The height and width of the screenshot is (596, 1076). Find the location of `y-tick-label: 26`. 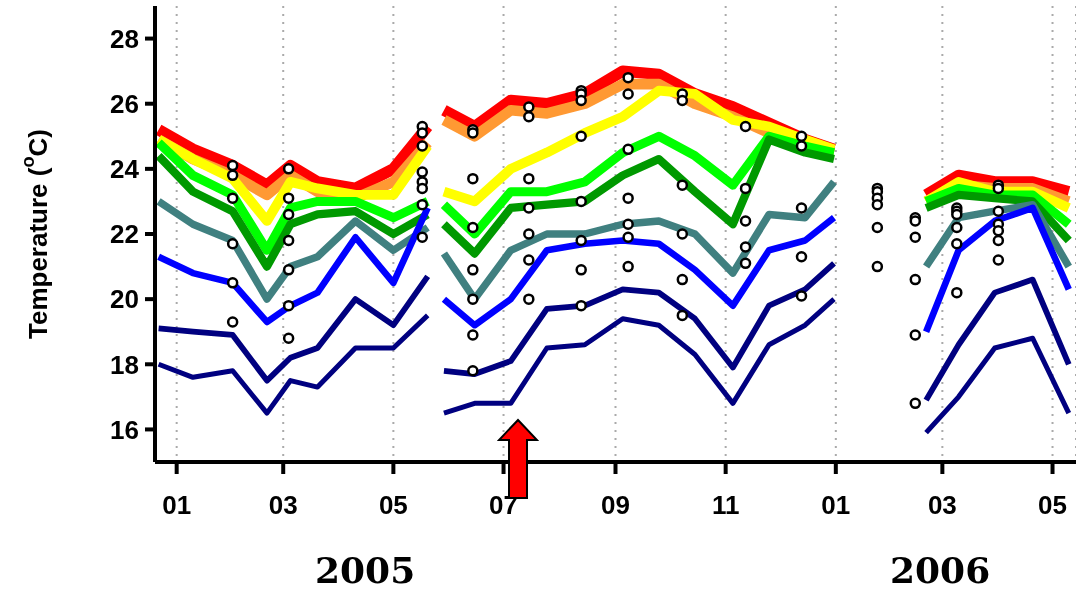

y-tick-label: 26 is located at coordinates (124, 103).